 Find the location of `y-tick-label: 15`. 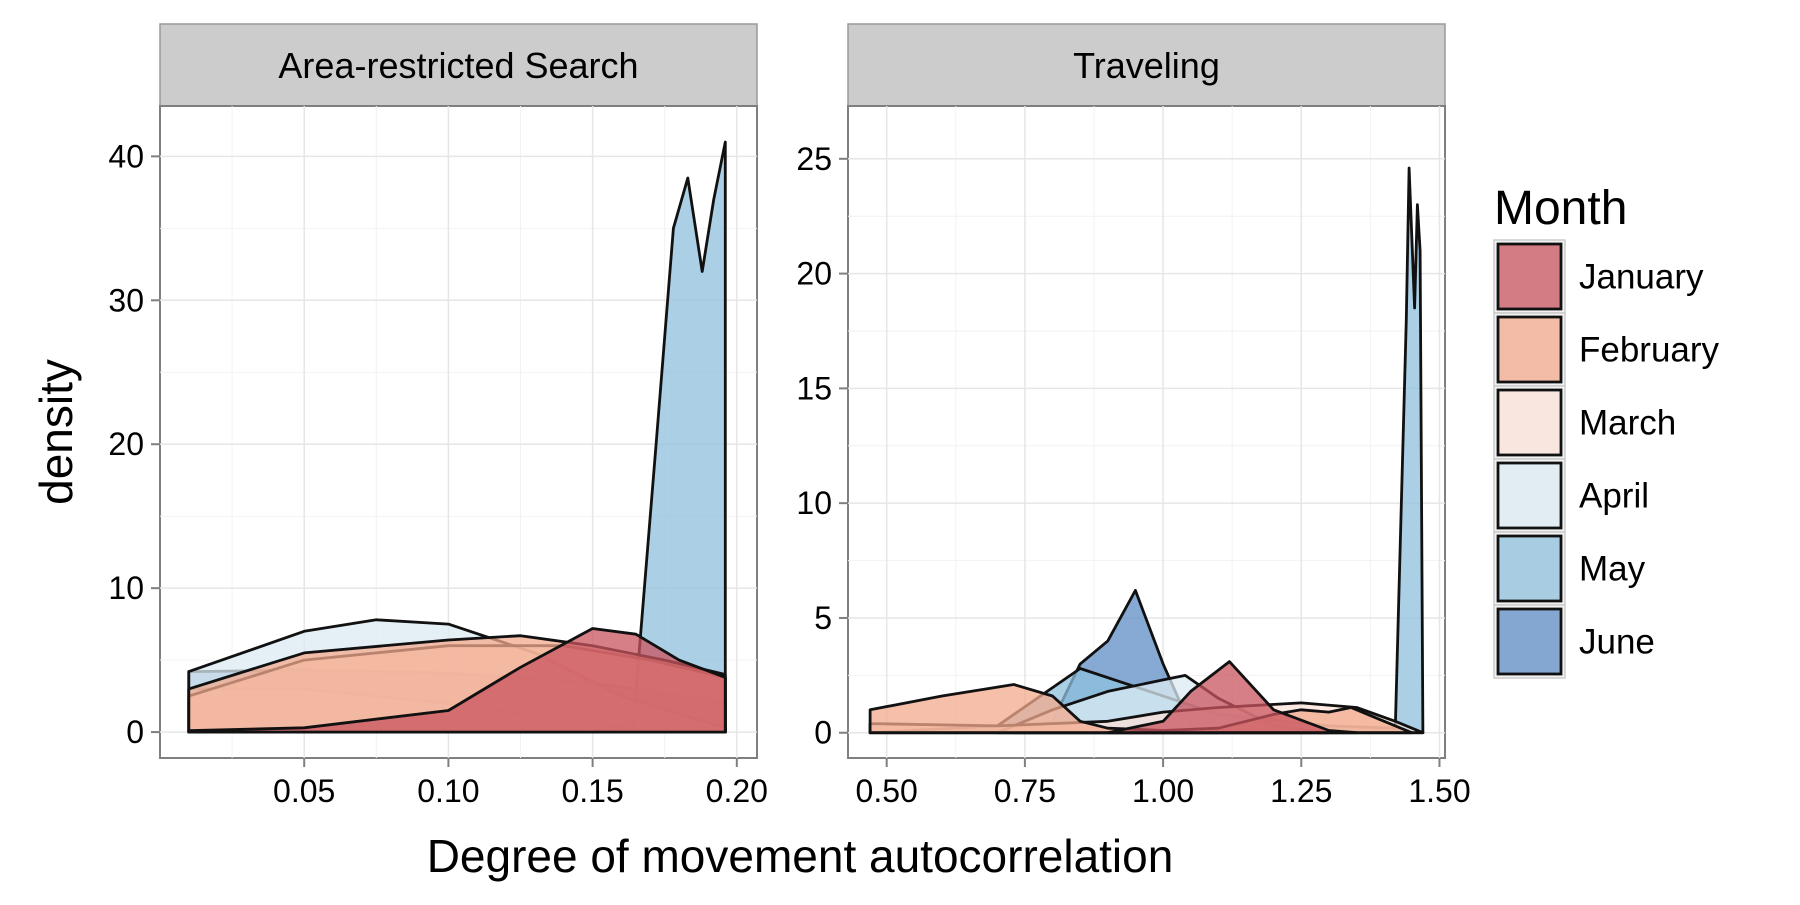

y-tick-label: 15 is located at coordinates (814, 388).